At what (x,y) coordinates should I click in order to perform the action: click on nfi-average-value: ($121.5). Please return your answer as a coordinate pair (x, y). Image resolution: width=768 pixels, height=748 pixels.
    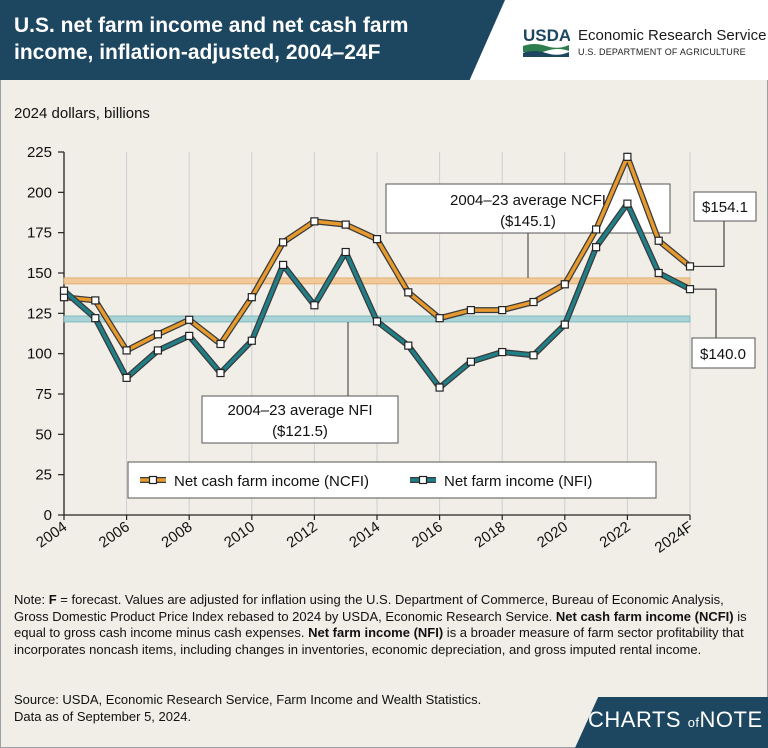
    Looking at the image, I should click on (300, 431).